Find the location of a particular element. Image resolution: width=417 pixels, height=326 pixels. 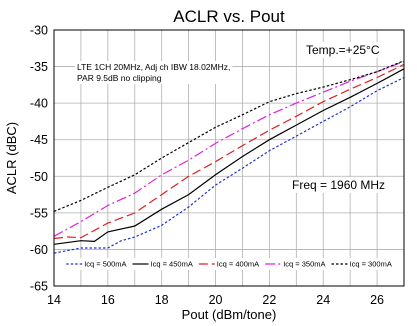

legend-item-4: Icq = 350mA is located at coordinates (295, 264).